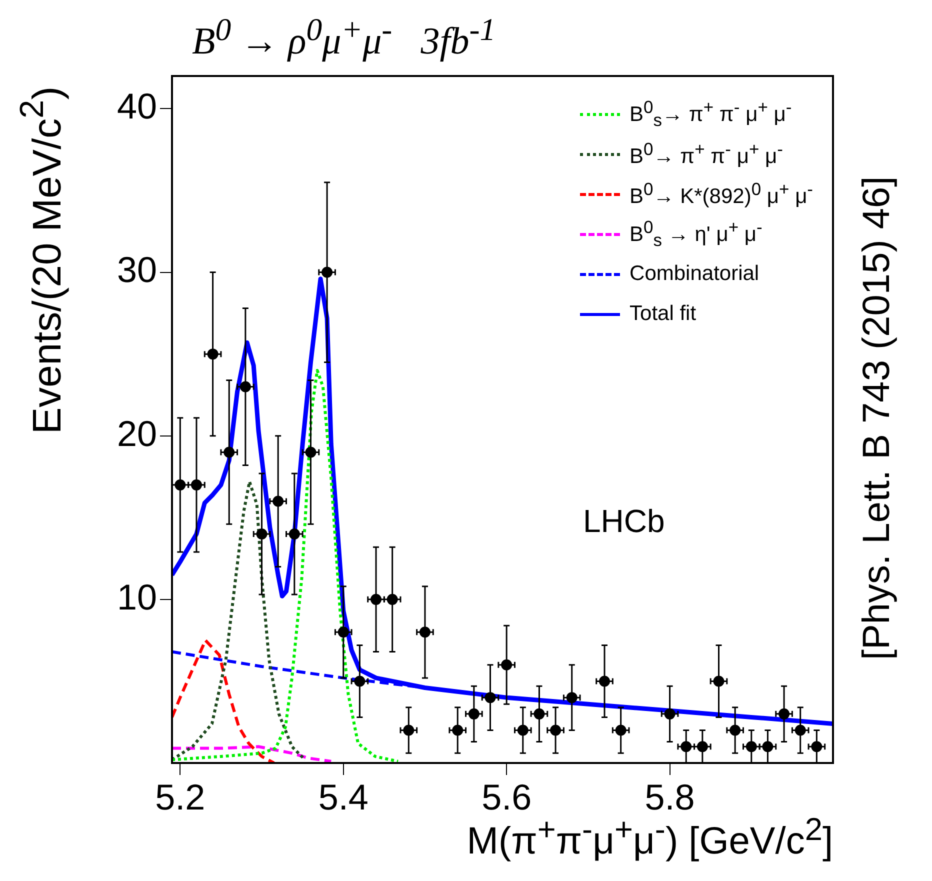  Describe the element at coordinates (624, 521) in the screenshot. I see `annotation: LHCb` at that location.